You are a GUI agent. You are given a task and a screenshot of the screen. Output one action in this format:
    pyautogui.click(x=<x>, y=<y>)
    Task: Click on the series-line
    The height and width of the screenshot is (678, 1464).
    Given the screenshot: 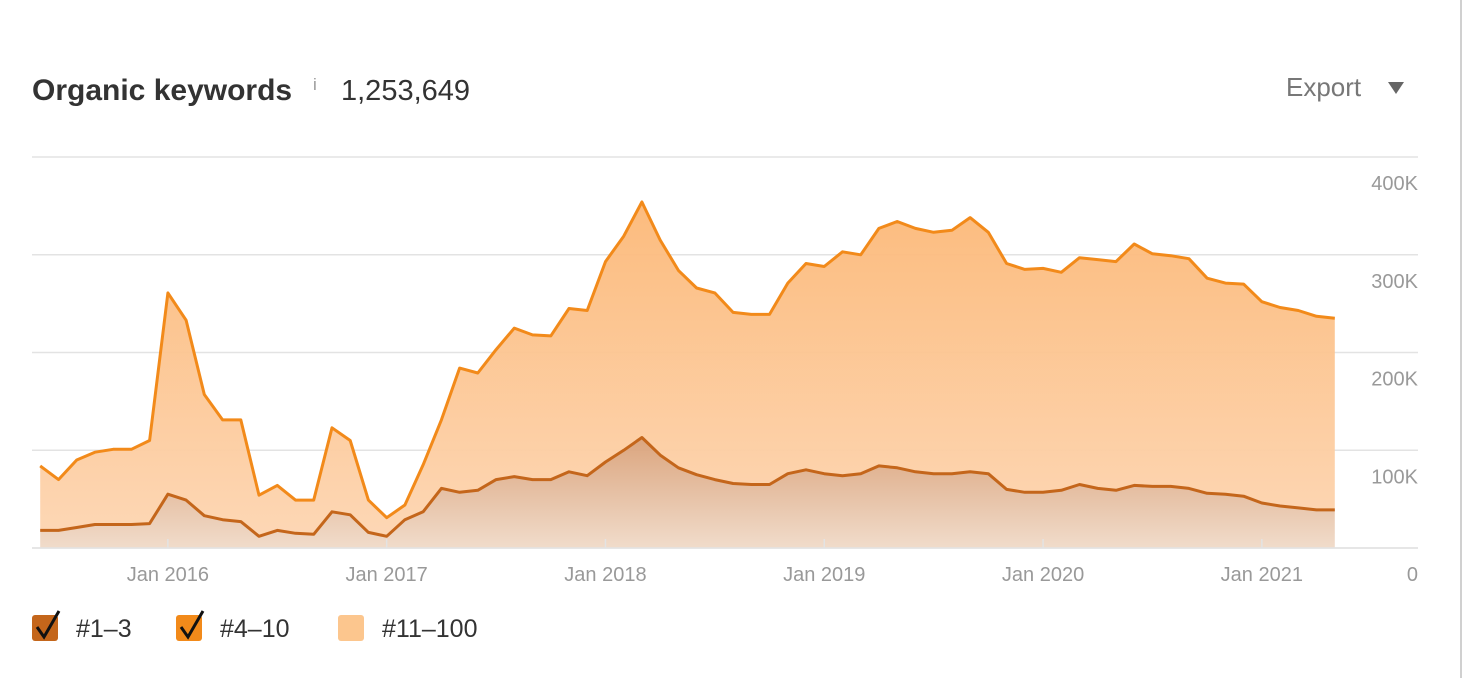 What is the action you would take?
    pyautogui.click(x=687, y=487)
    